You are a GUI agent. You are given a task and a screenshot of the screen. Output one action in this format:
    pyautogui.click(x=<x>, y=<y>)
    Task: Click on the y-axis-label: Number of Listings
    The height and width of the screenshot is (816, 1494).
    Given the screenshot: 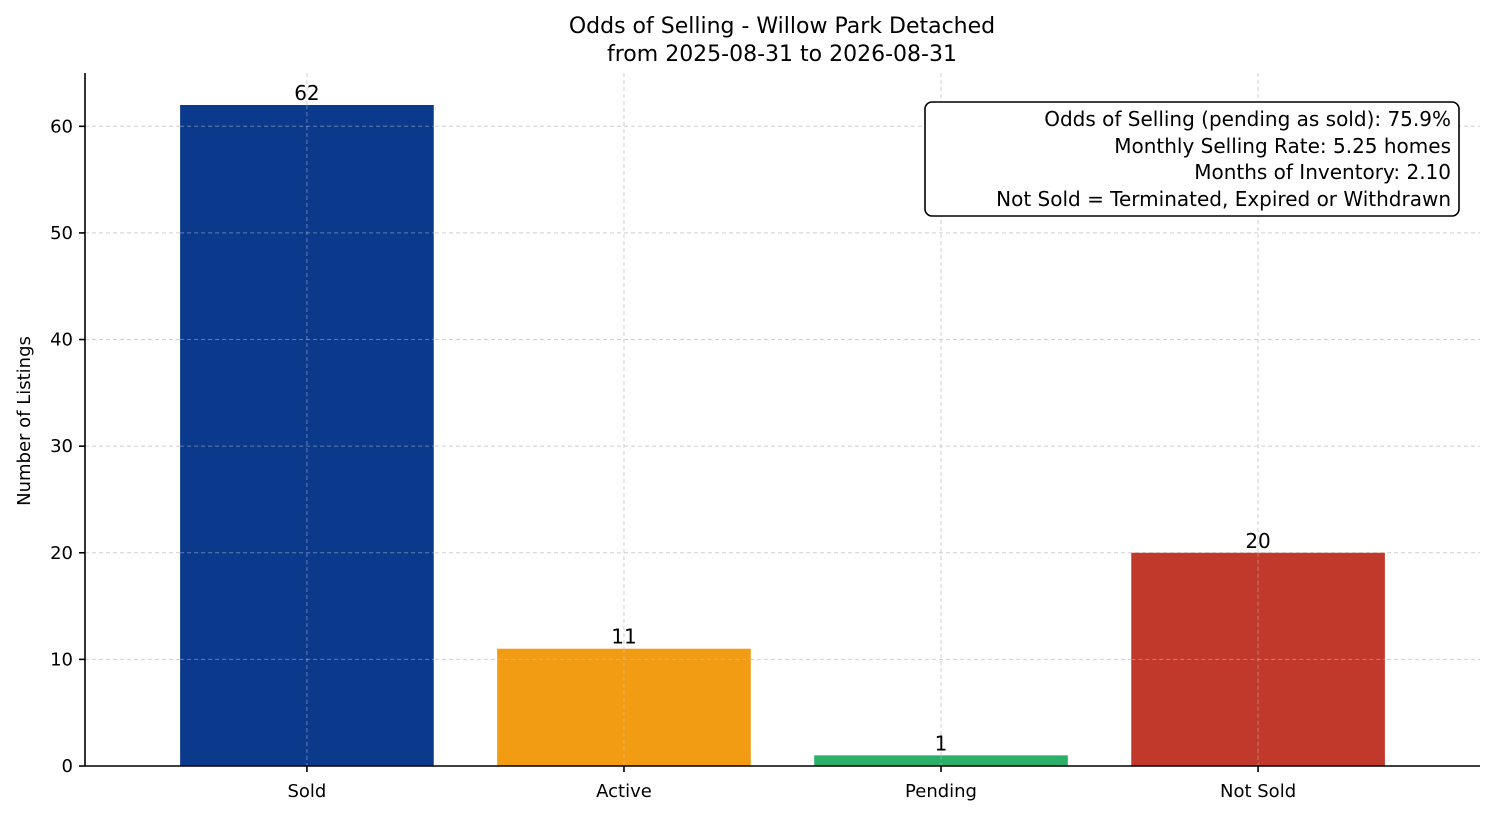 What is the action you would take?
    pyautogui.click(x=24, y=421)
    